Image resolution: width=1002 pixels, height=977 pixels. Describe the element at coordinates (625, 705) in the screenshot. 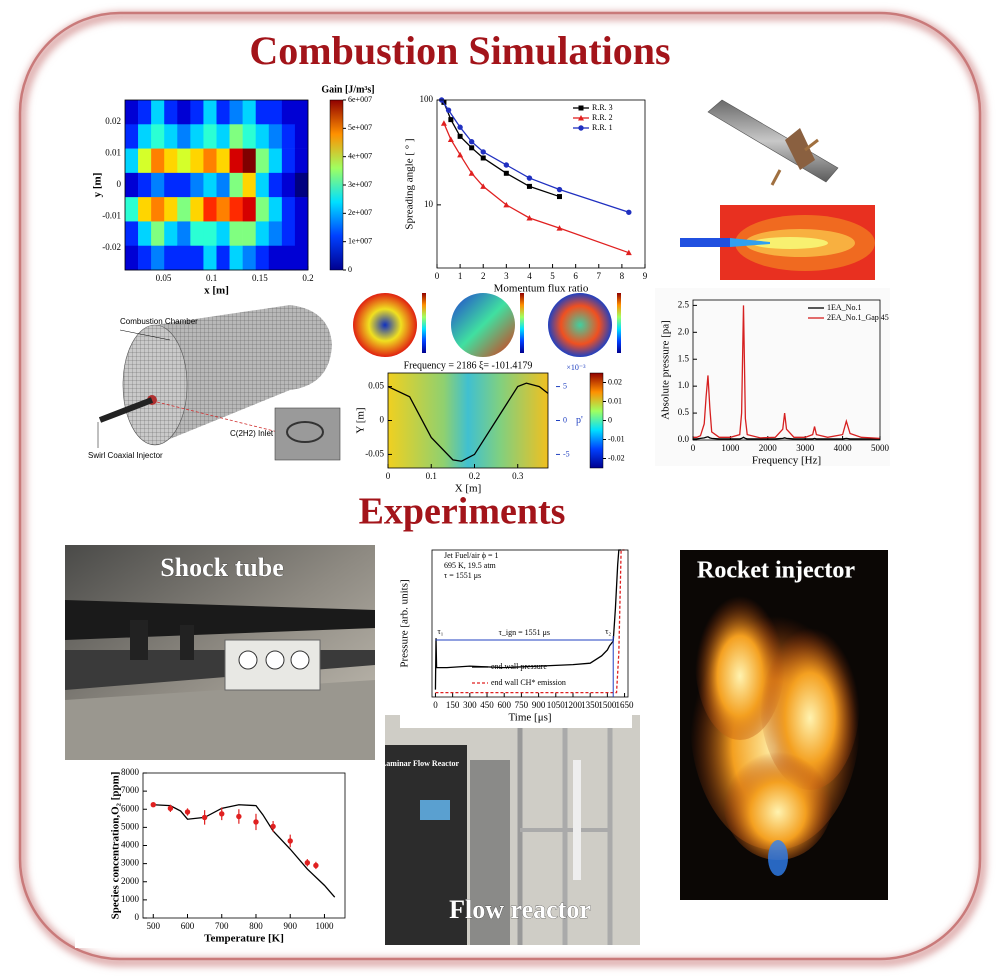

I see `x-tick-label: 1650` at that location.